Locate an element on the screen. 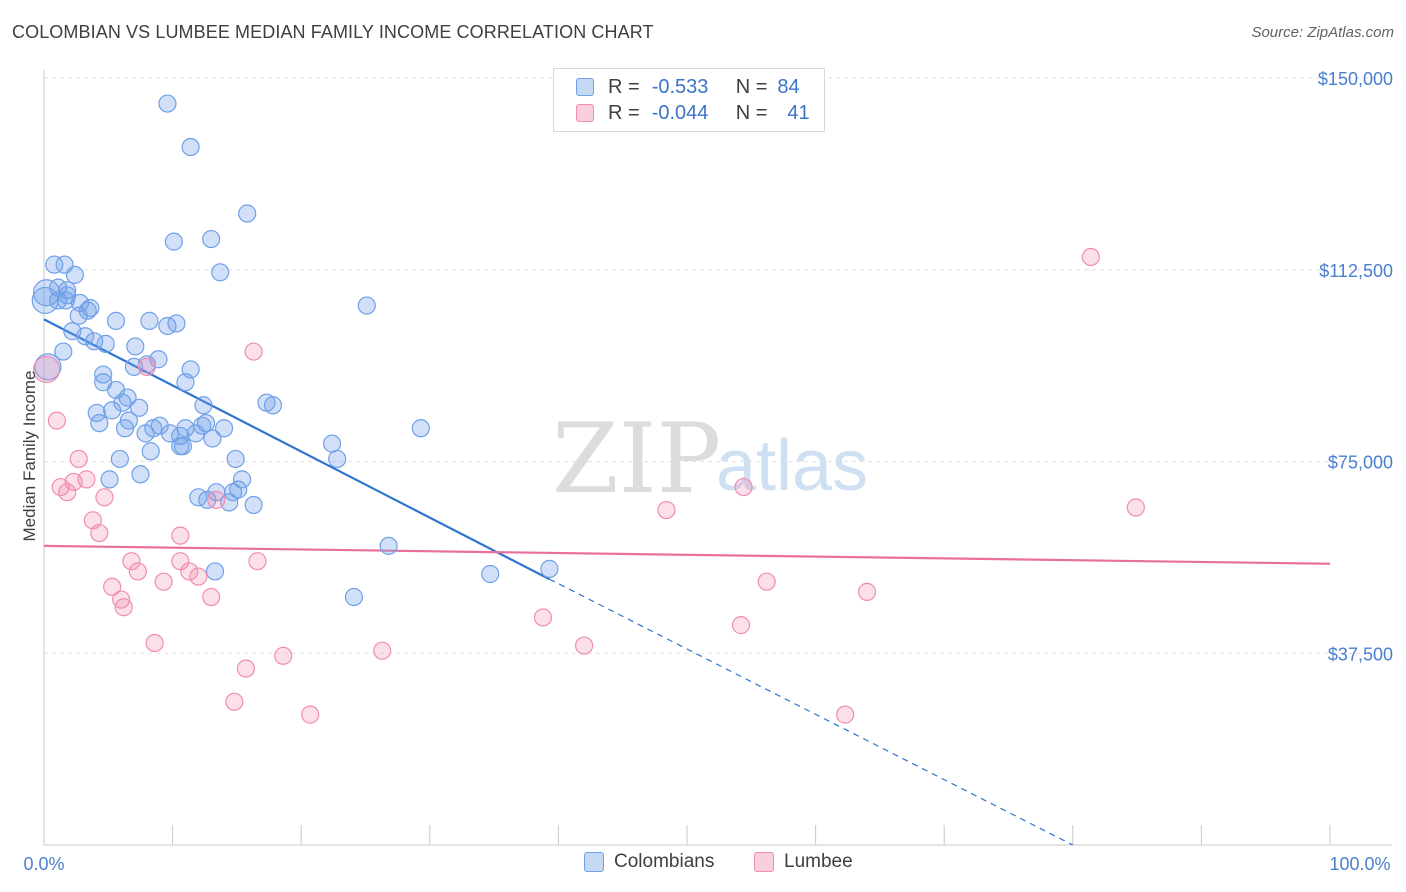  legend-row-colombians: R = -0.533 N = 84 is located at coordinates (688, 87).